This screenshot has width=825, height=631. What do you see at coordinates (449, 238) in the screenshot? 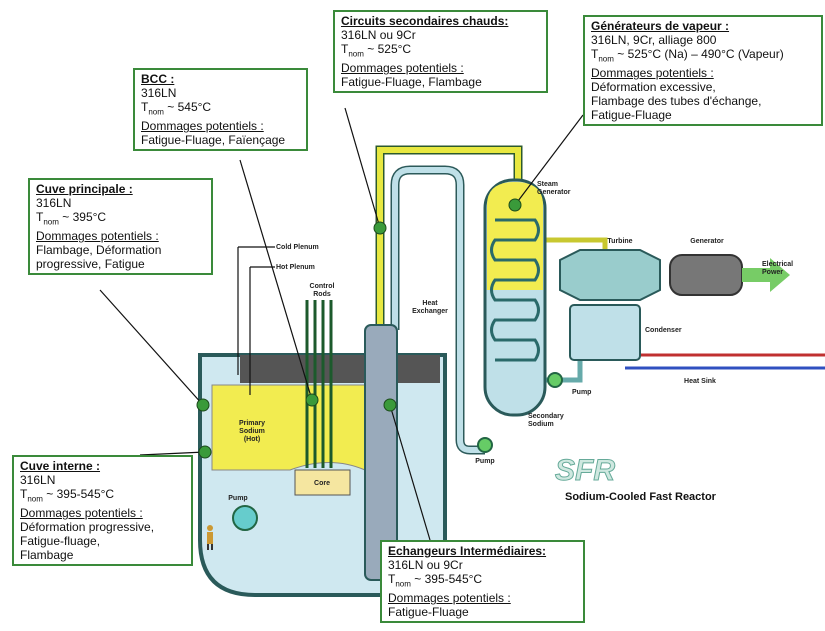
I see `hot-pipe` at bounding box center [449, 238].